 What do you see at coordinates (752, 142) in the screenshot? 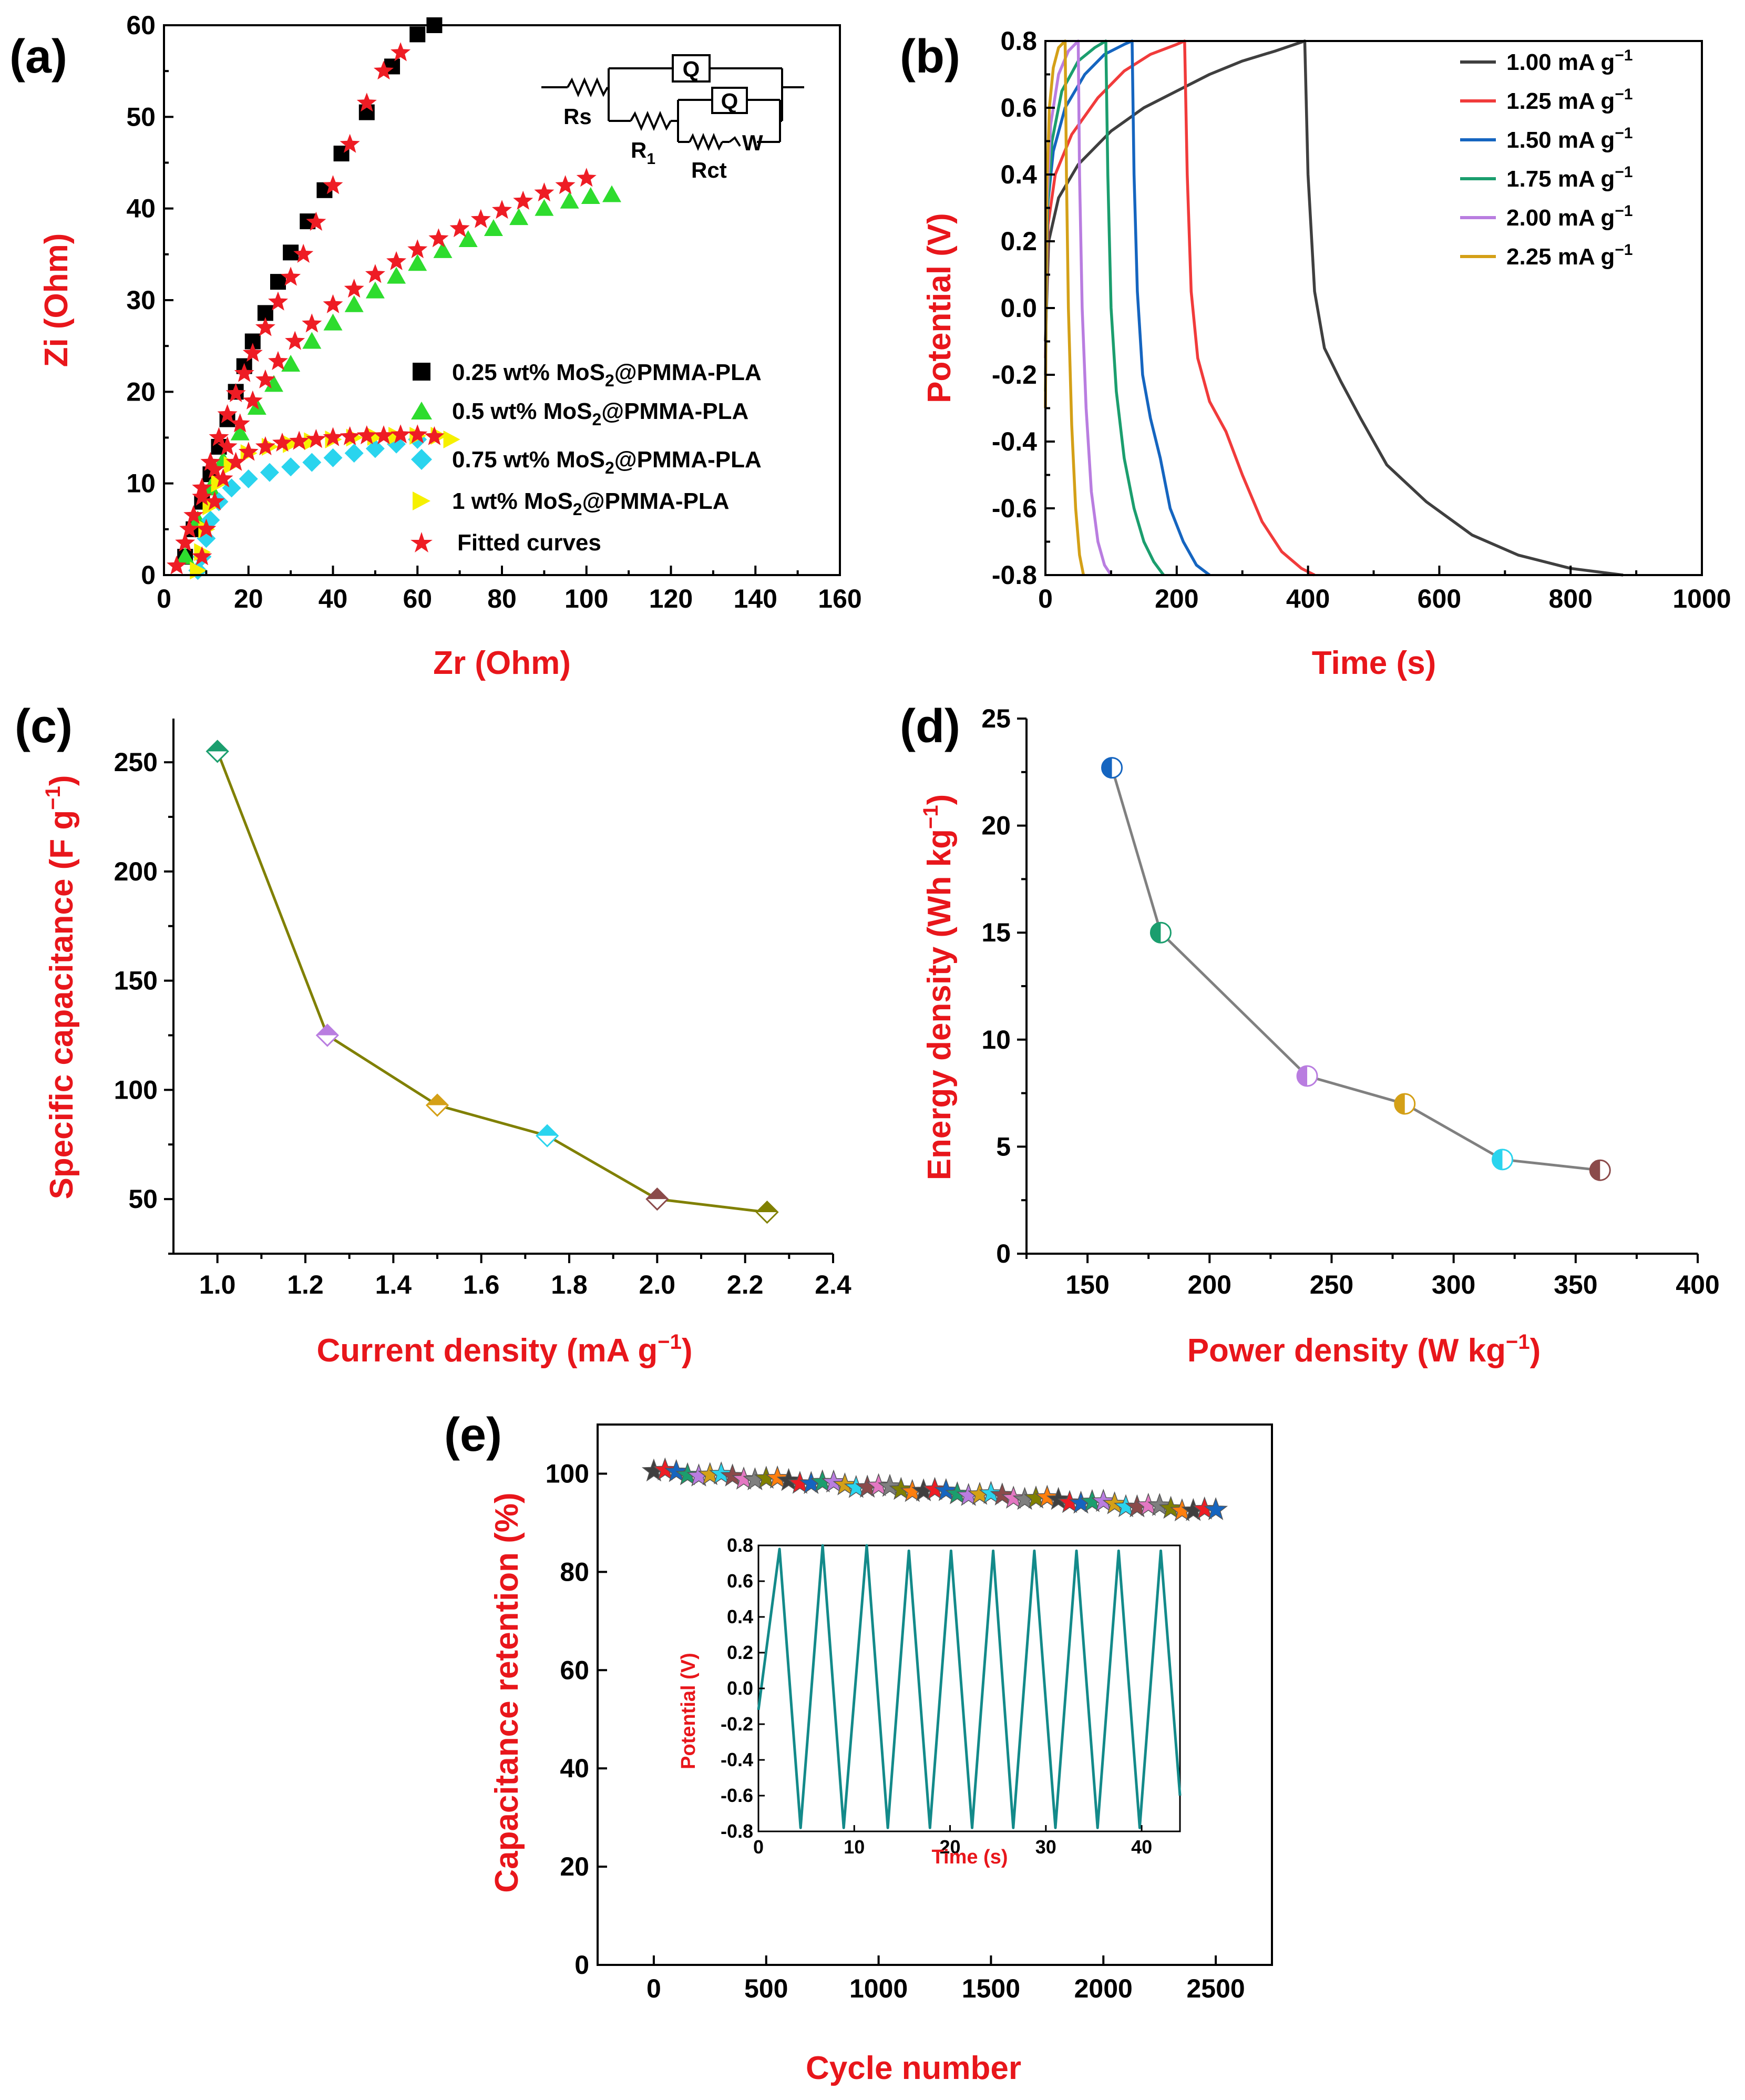
I see `circuit-label-w: W` at bounding box center [752, 142].